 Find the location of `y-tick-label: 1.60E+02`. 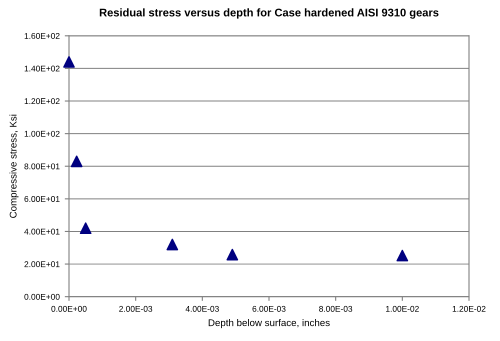

y-tick-label: 1.60E+02 is located at coordinates (42, 36).